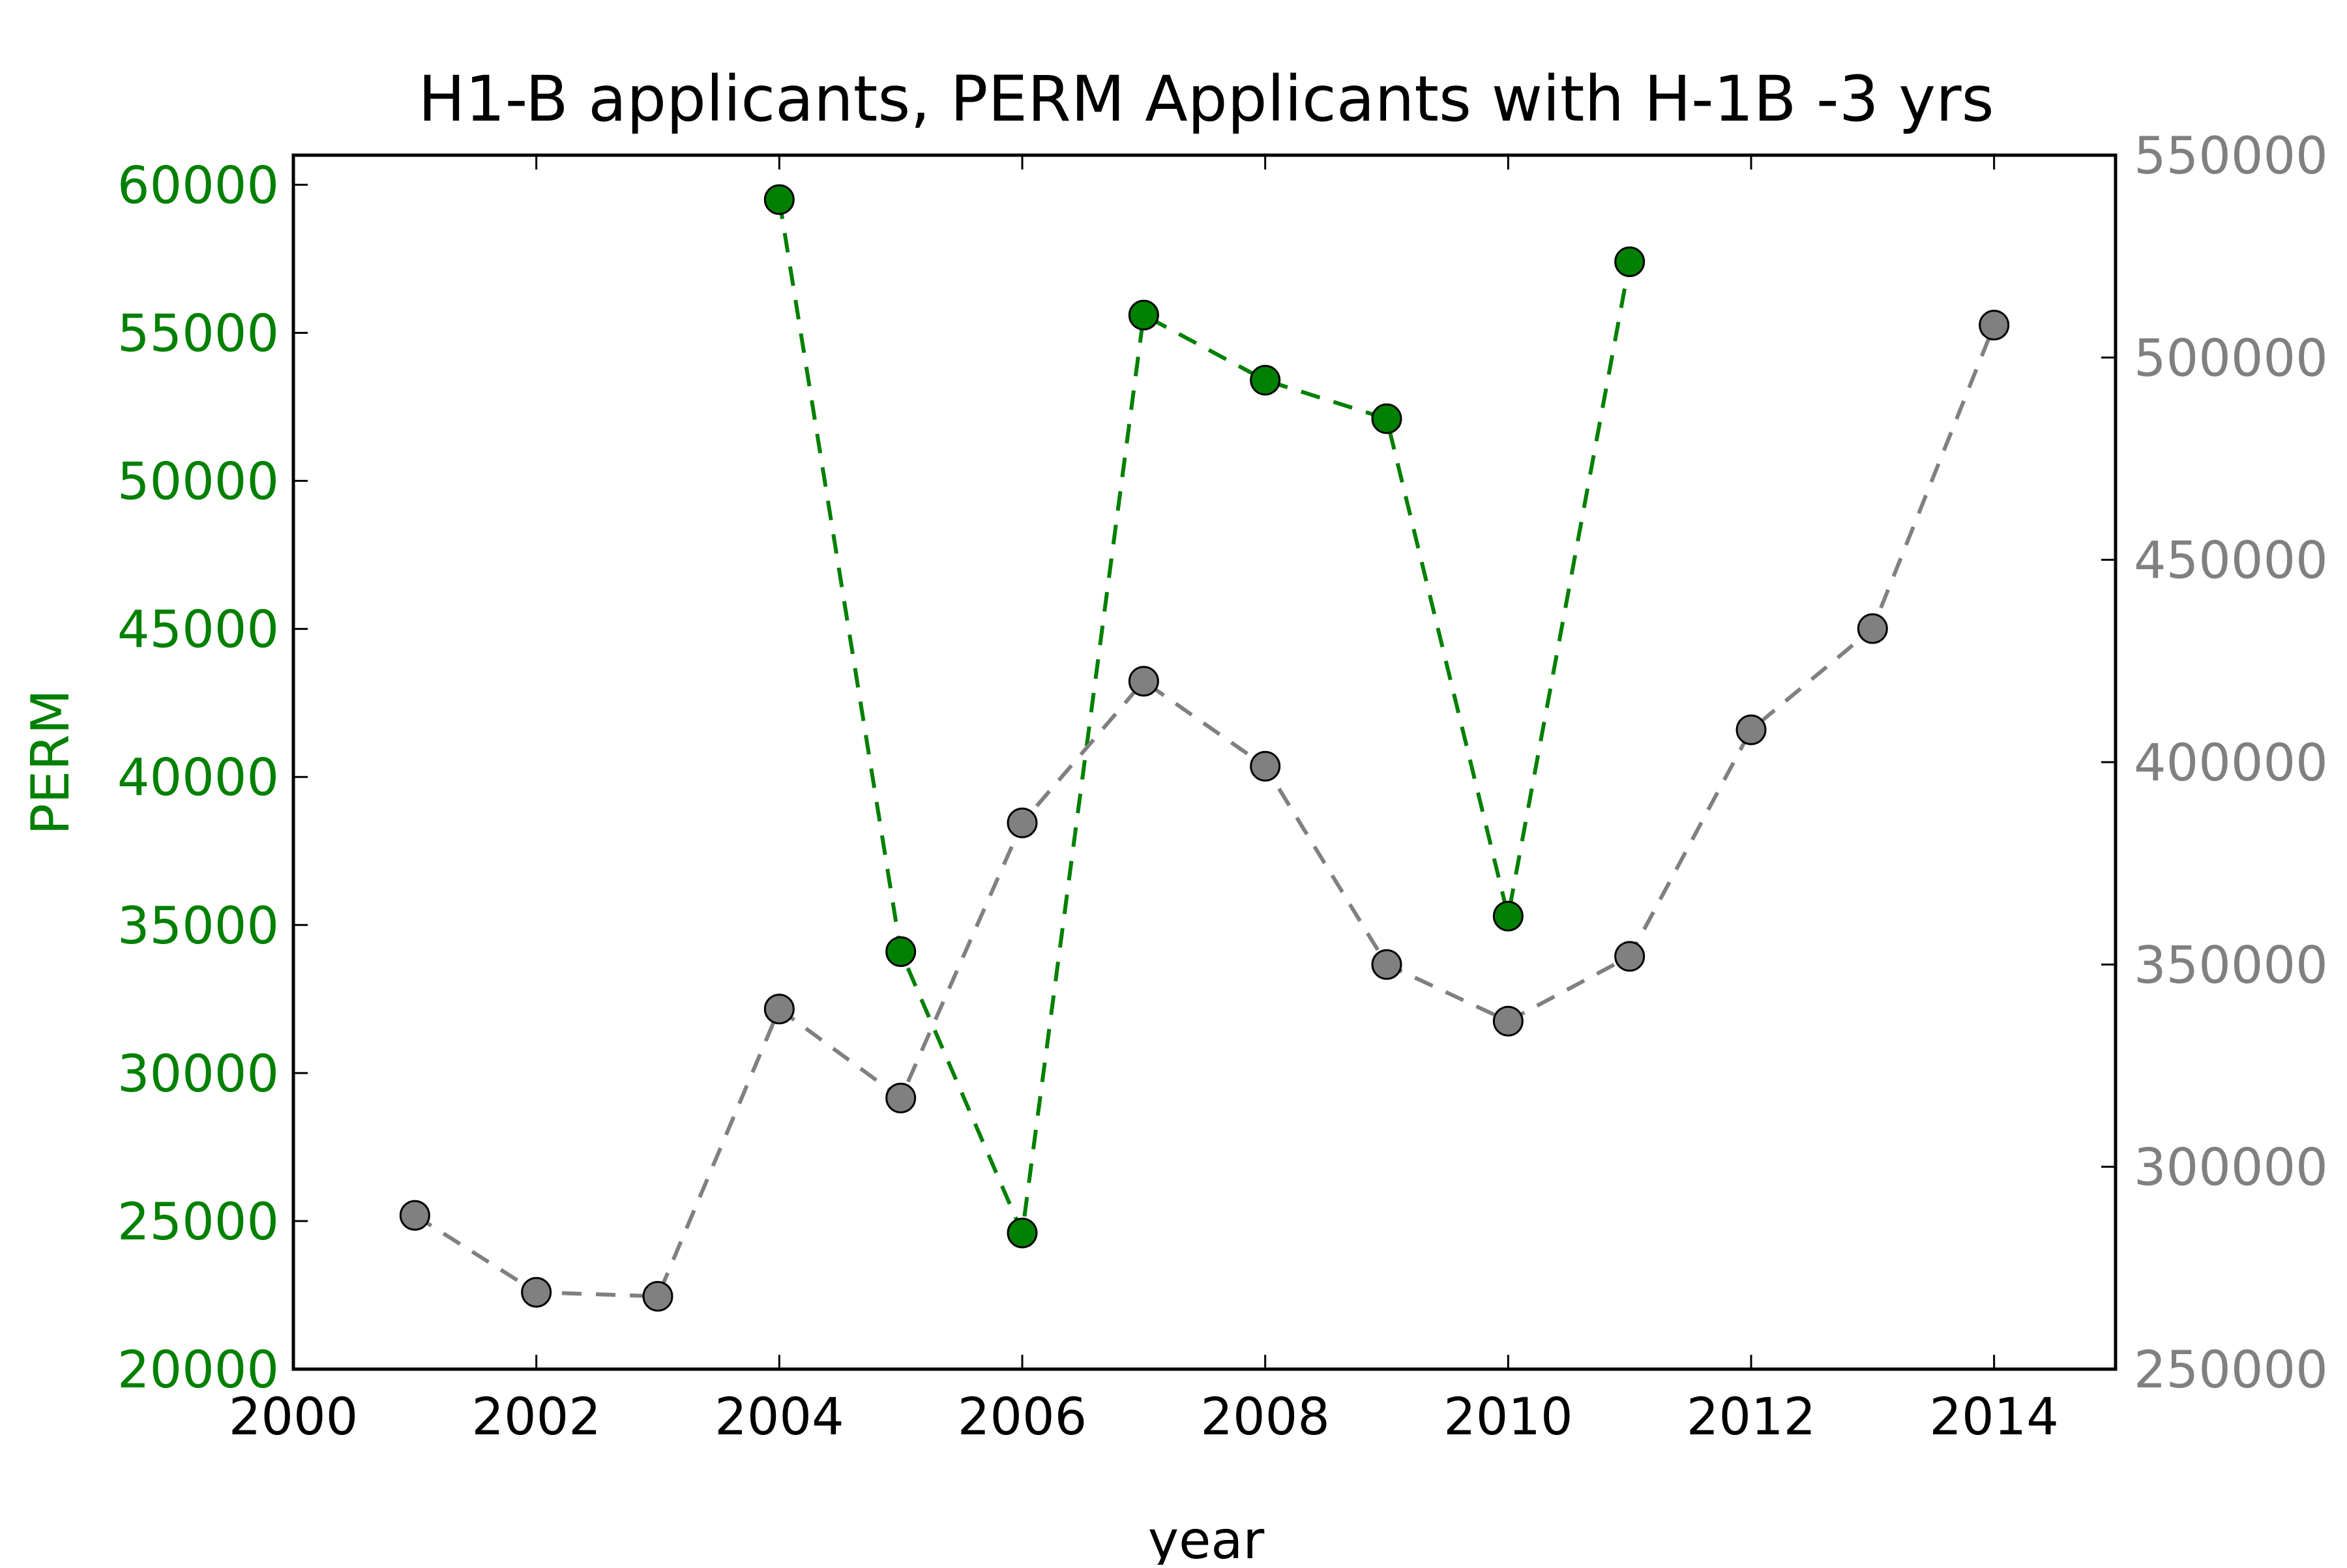  I want to click on x-tick-label: 2014, so click(1994, 1418).